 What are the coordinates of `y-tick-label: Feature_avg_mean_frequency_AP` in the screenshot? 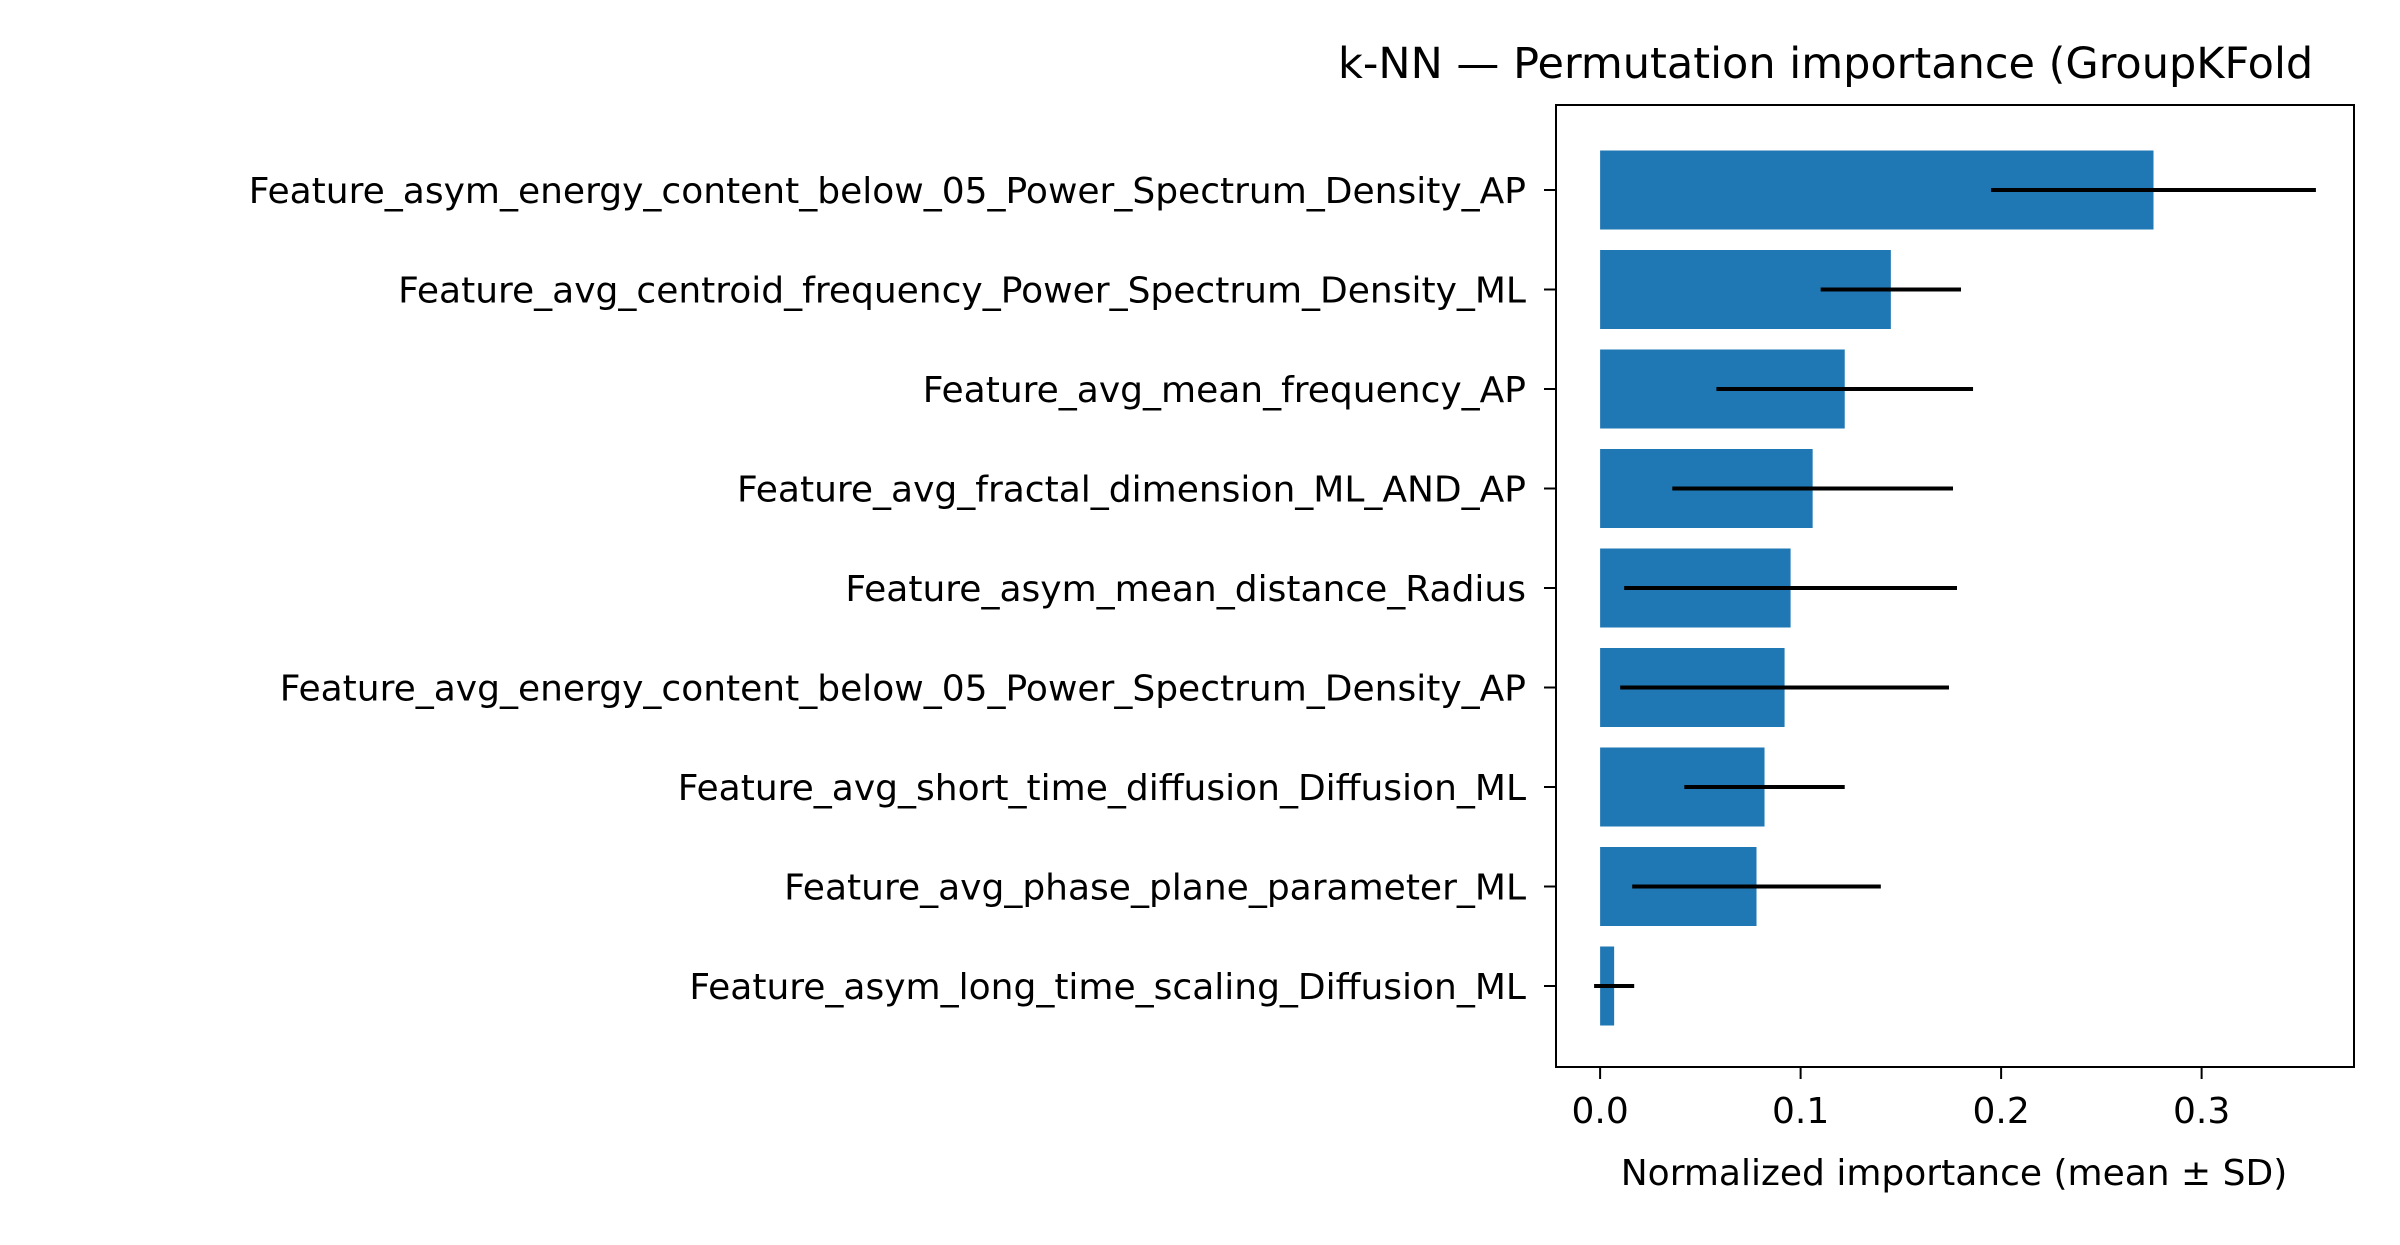 It's located at (1224, 390).